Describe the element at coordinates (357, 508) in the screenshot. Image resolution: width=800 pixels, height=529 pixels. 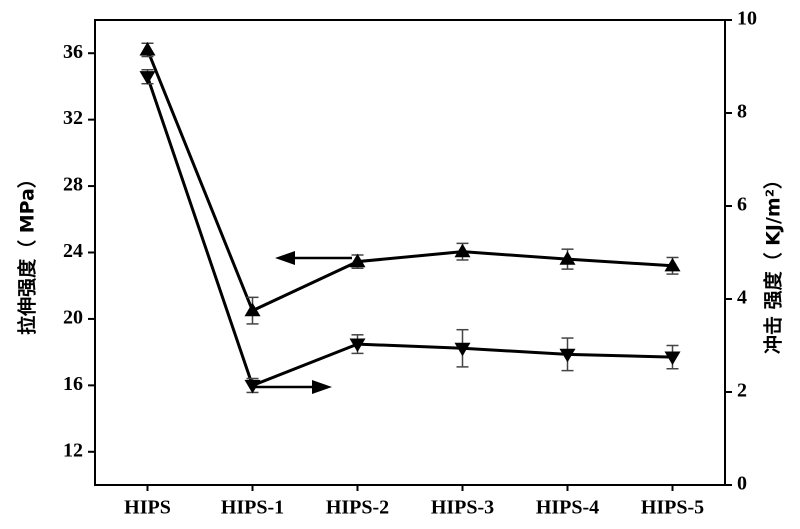
I see `x-tick-label: HIPS-2` at that location.